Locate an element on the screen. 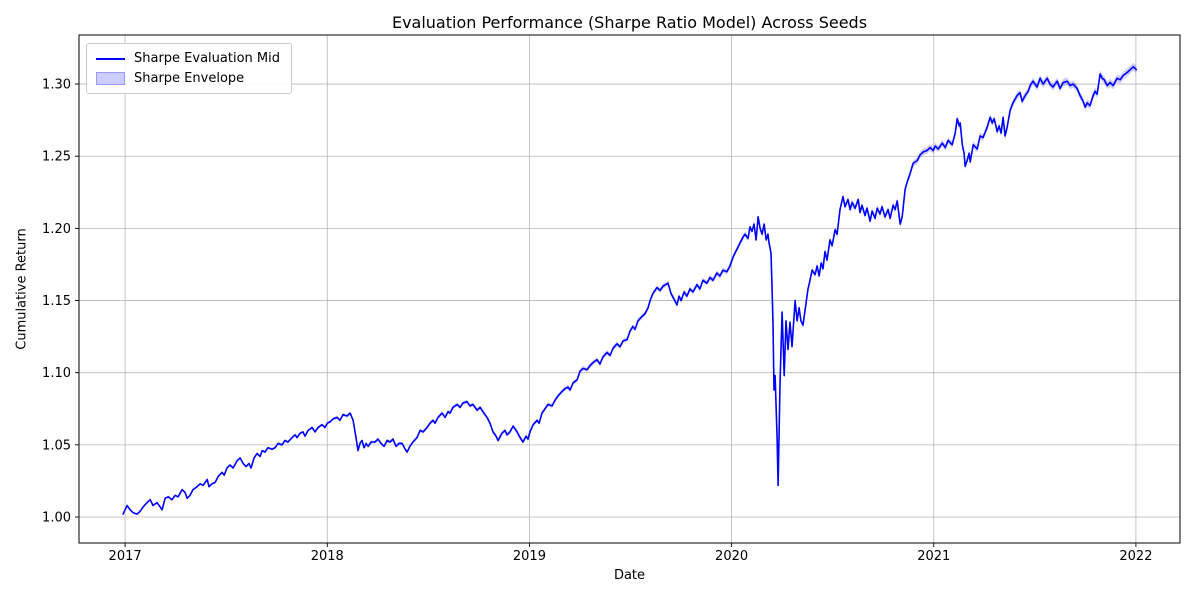 This screenshot has width=1200, height=600. legend-label-sharpe-envelope: Sharpe Envelope is located at coordinates (189, 78).